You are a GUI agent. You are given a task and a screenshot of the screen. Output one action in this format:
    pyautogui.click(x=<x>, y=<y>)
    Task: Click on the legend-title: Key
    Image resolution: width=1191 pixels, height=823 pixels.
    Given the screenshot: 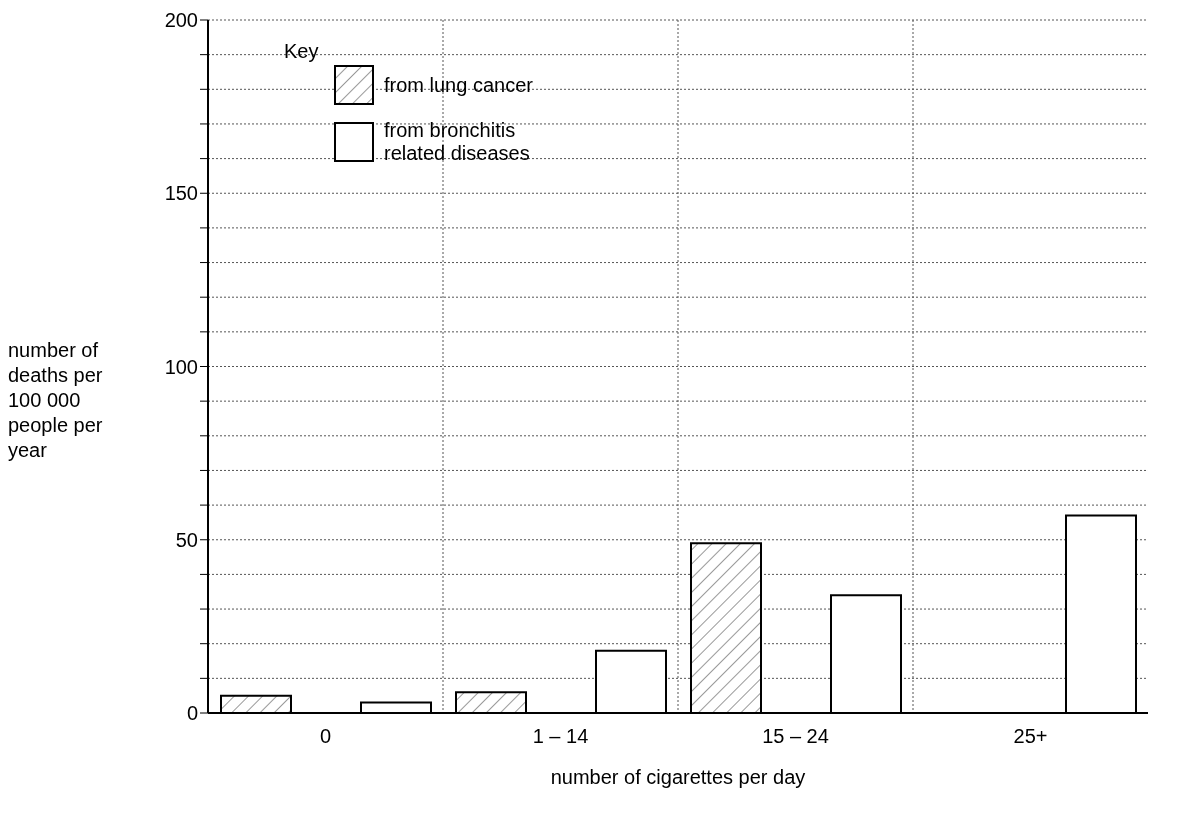 What is the action you would take?
    pyautogui.click(x=302, y=51)
    